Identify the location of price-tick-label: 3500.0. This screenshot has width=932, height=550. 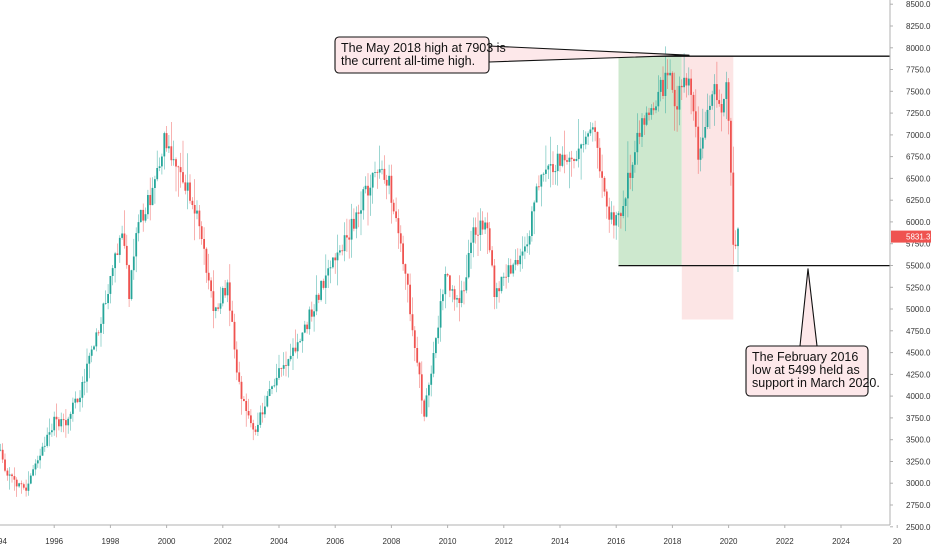
(918, 440).